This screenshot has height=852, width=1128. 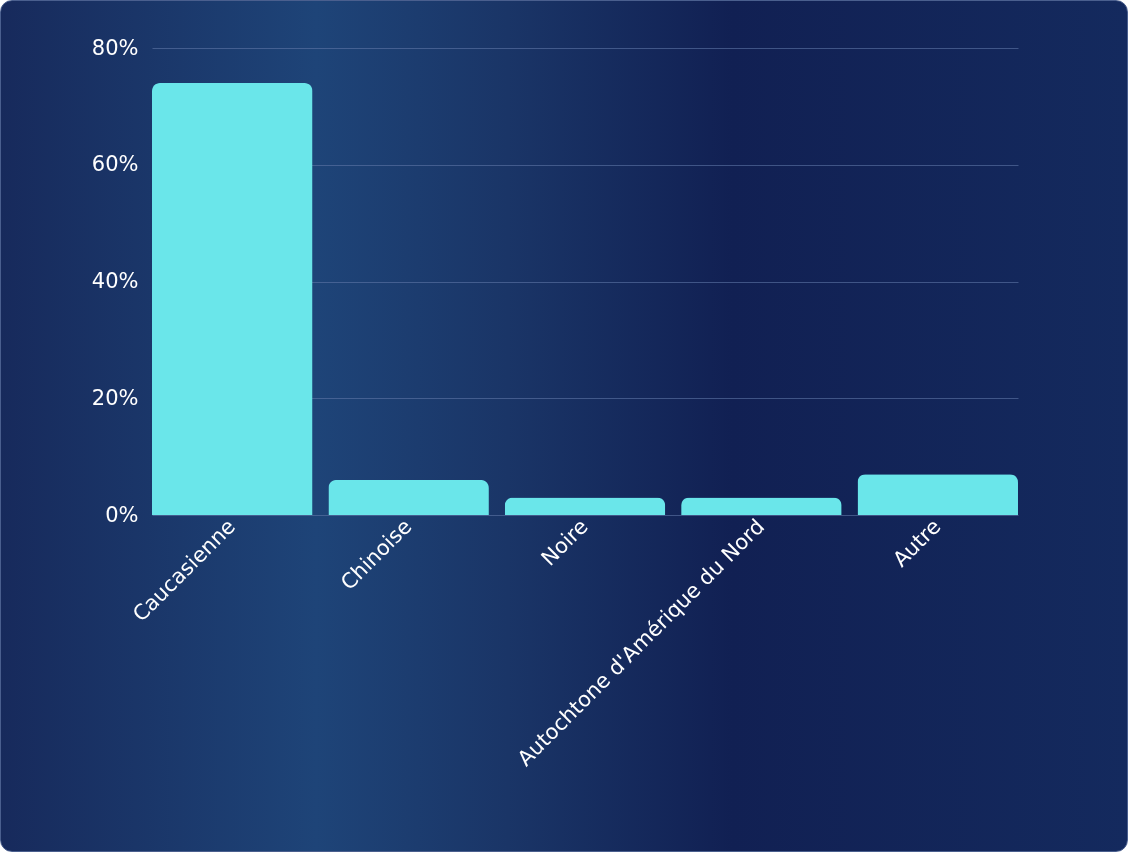 I want to click on y-tick-label: 40%, so click(x=115, y=281).